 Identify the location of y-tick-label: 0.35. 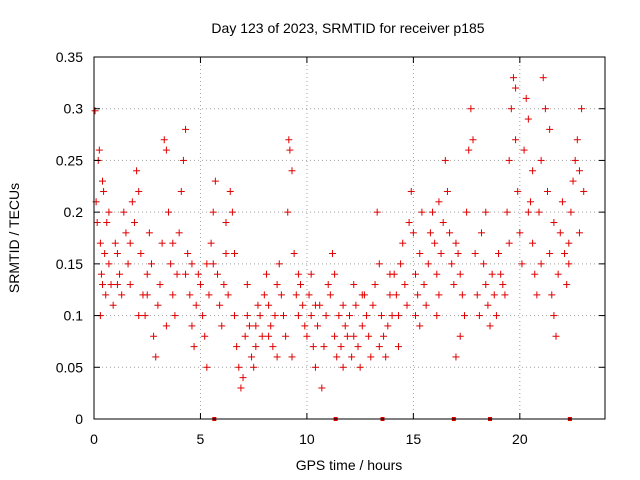
(69, 57).